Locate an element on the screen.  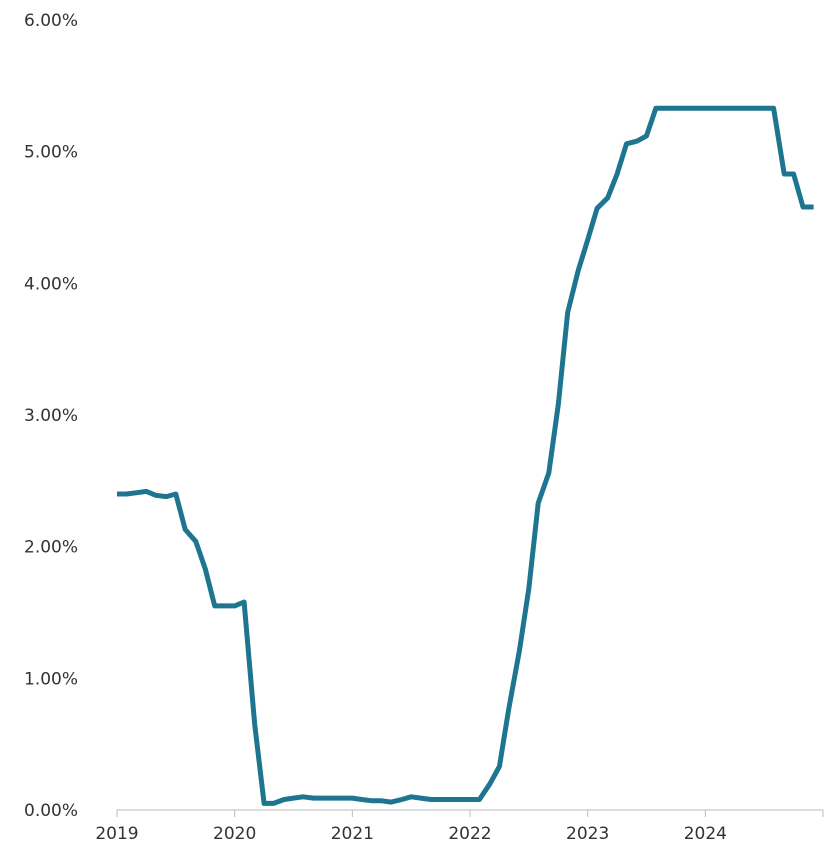
x-tick-label: 2019 is located at coordinates (116, 834).